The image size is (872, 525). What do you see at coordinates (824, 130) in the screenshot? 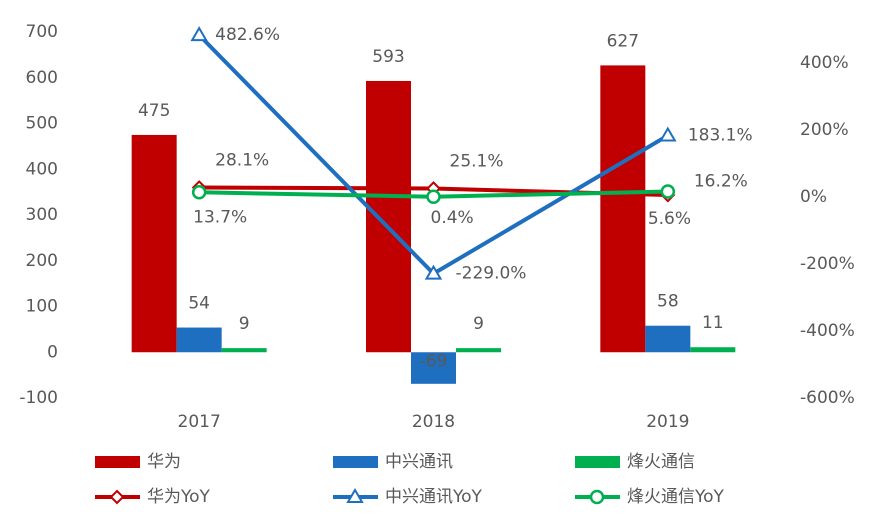
I see `y2-tick-label: 200%` at bounding box center [824, 130].